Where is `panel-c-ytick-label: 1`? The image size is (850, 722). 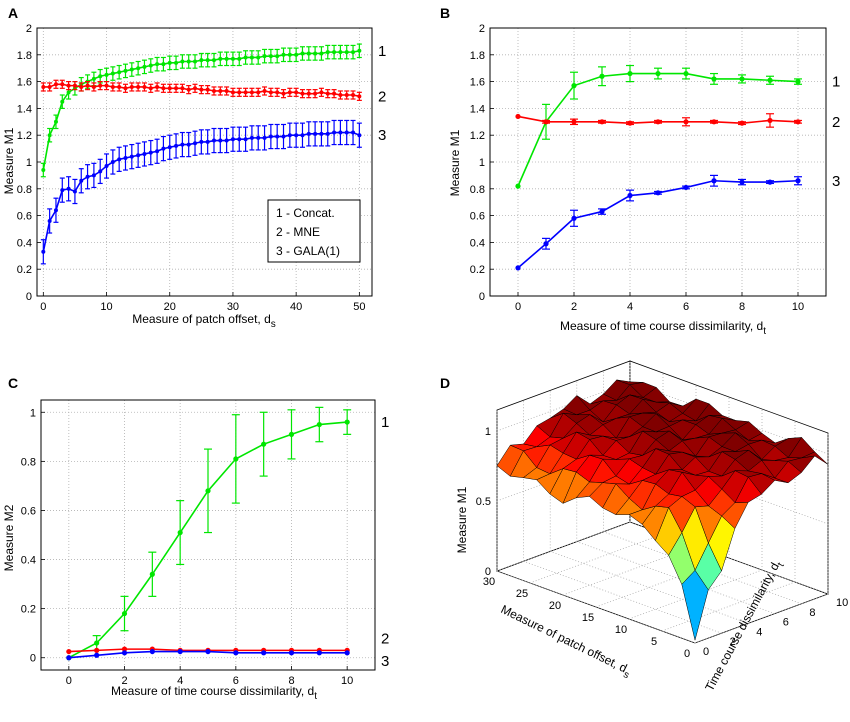 panel-c-ytick-label: 1 is located at coordinates (33, 413).